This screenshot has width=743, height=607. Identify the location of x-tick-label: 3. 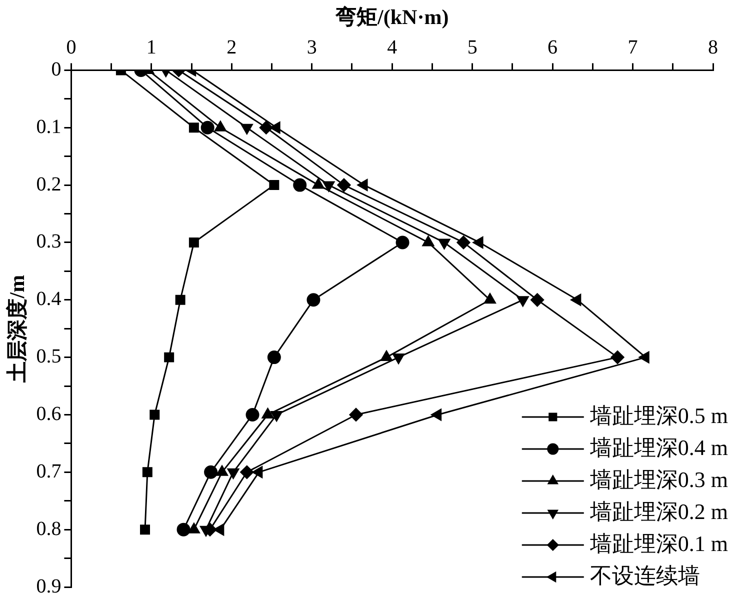
(311, 47).